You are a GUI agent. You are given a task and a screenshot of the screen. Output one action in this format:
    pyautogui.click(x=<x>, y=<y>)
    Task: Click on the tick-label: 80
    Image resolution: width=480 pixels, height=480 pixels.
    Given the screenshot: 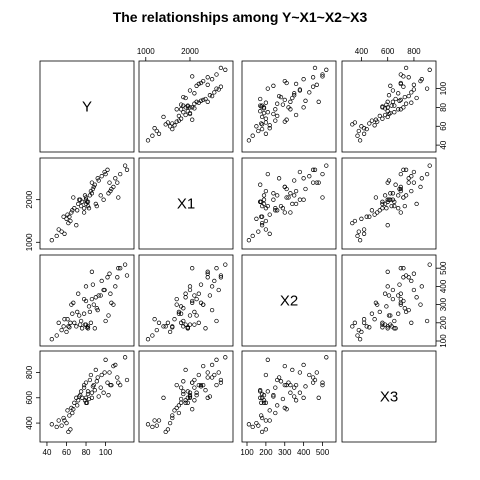 What is the action you would take?
    pyautogui.click(x=443, y=106)
    